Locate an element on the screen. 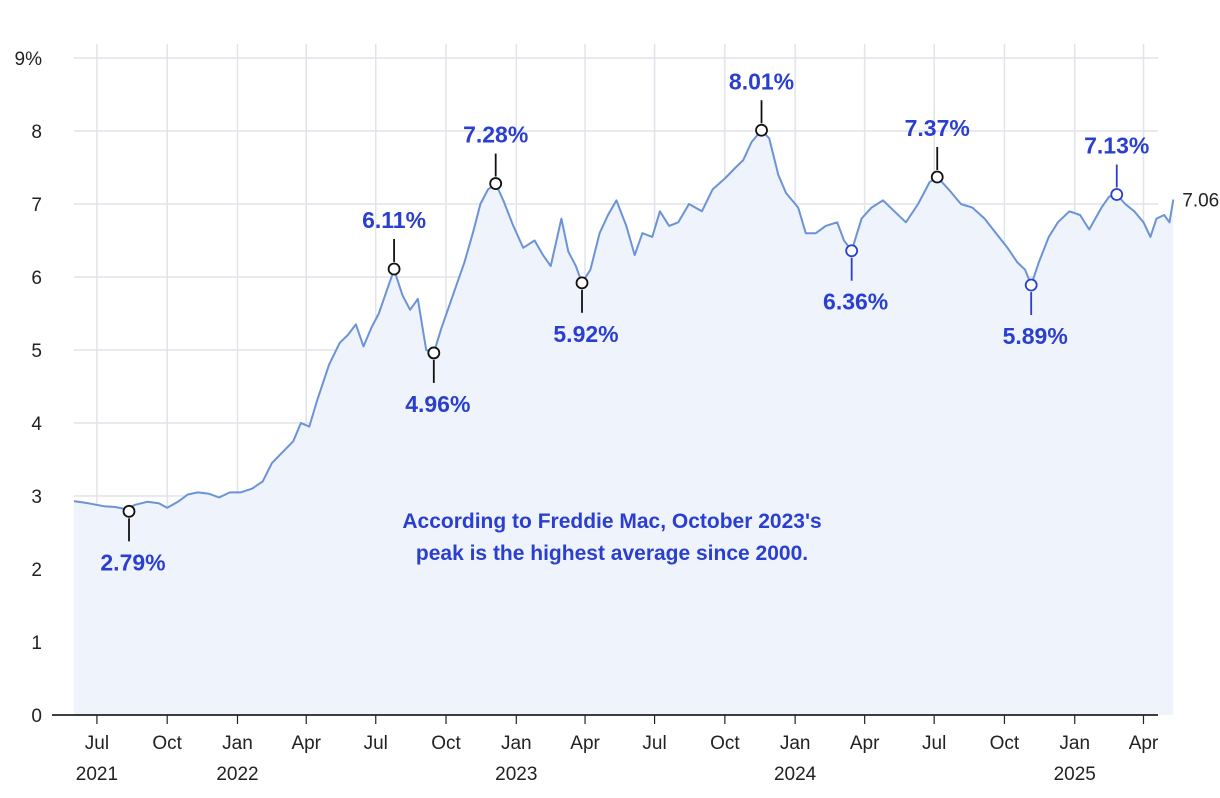 This screenshot has height=798, width=1220. annotation-label: 7.28% is located at coordinates (495, 135).